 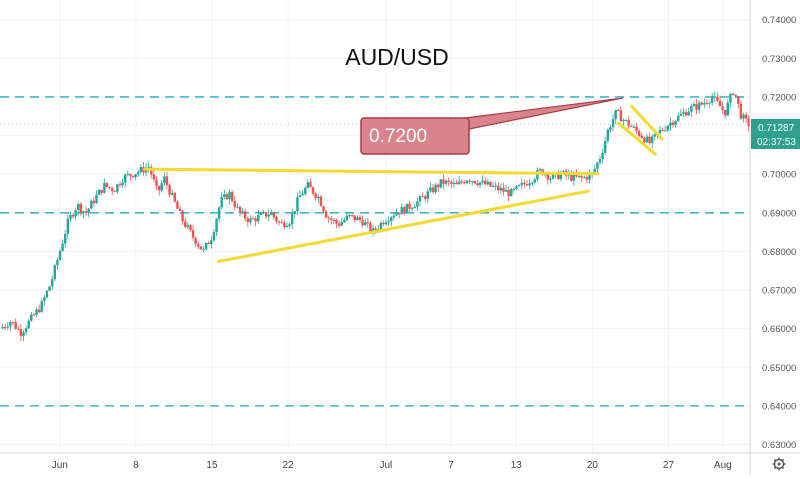 What do you see at coordinates (593, 465) in the screenshot?
I see `time-tick-label: 20` at bounding box center [593, 465].